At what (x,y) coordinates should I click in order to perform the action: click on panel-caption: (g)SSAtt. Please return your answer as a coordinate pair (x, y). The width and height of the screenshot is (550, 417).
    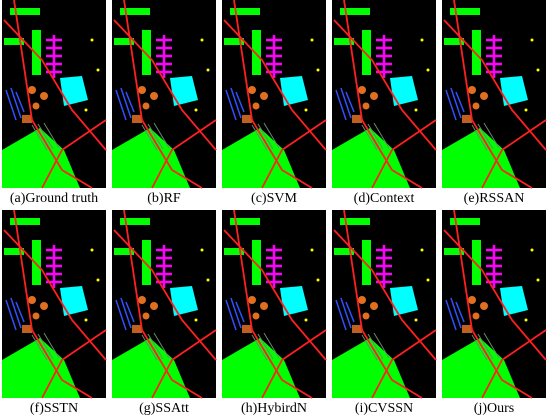
    Looking at the image, I should click on (164, 408).